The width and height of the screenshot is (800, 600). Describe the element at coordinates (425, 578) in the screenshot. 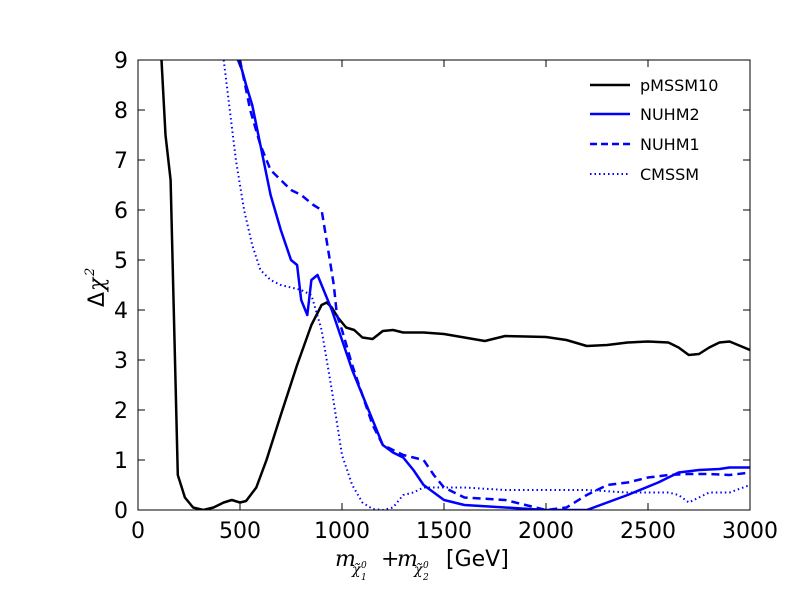

I see `x-label-chi2-sub: 2` at that location.